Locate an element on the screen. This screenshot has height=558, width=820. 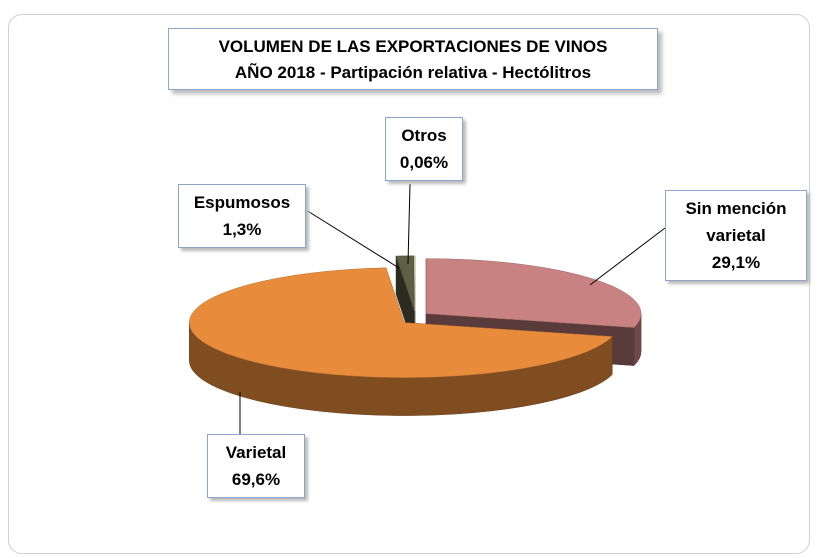
label-category: Varietal is located at coordinates (256, 452).